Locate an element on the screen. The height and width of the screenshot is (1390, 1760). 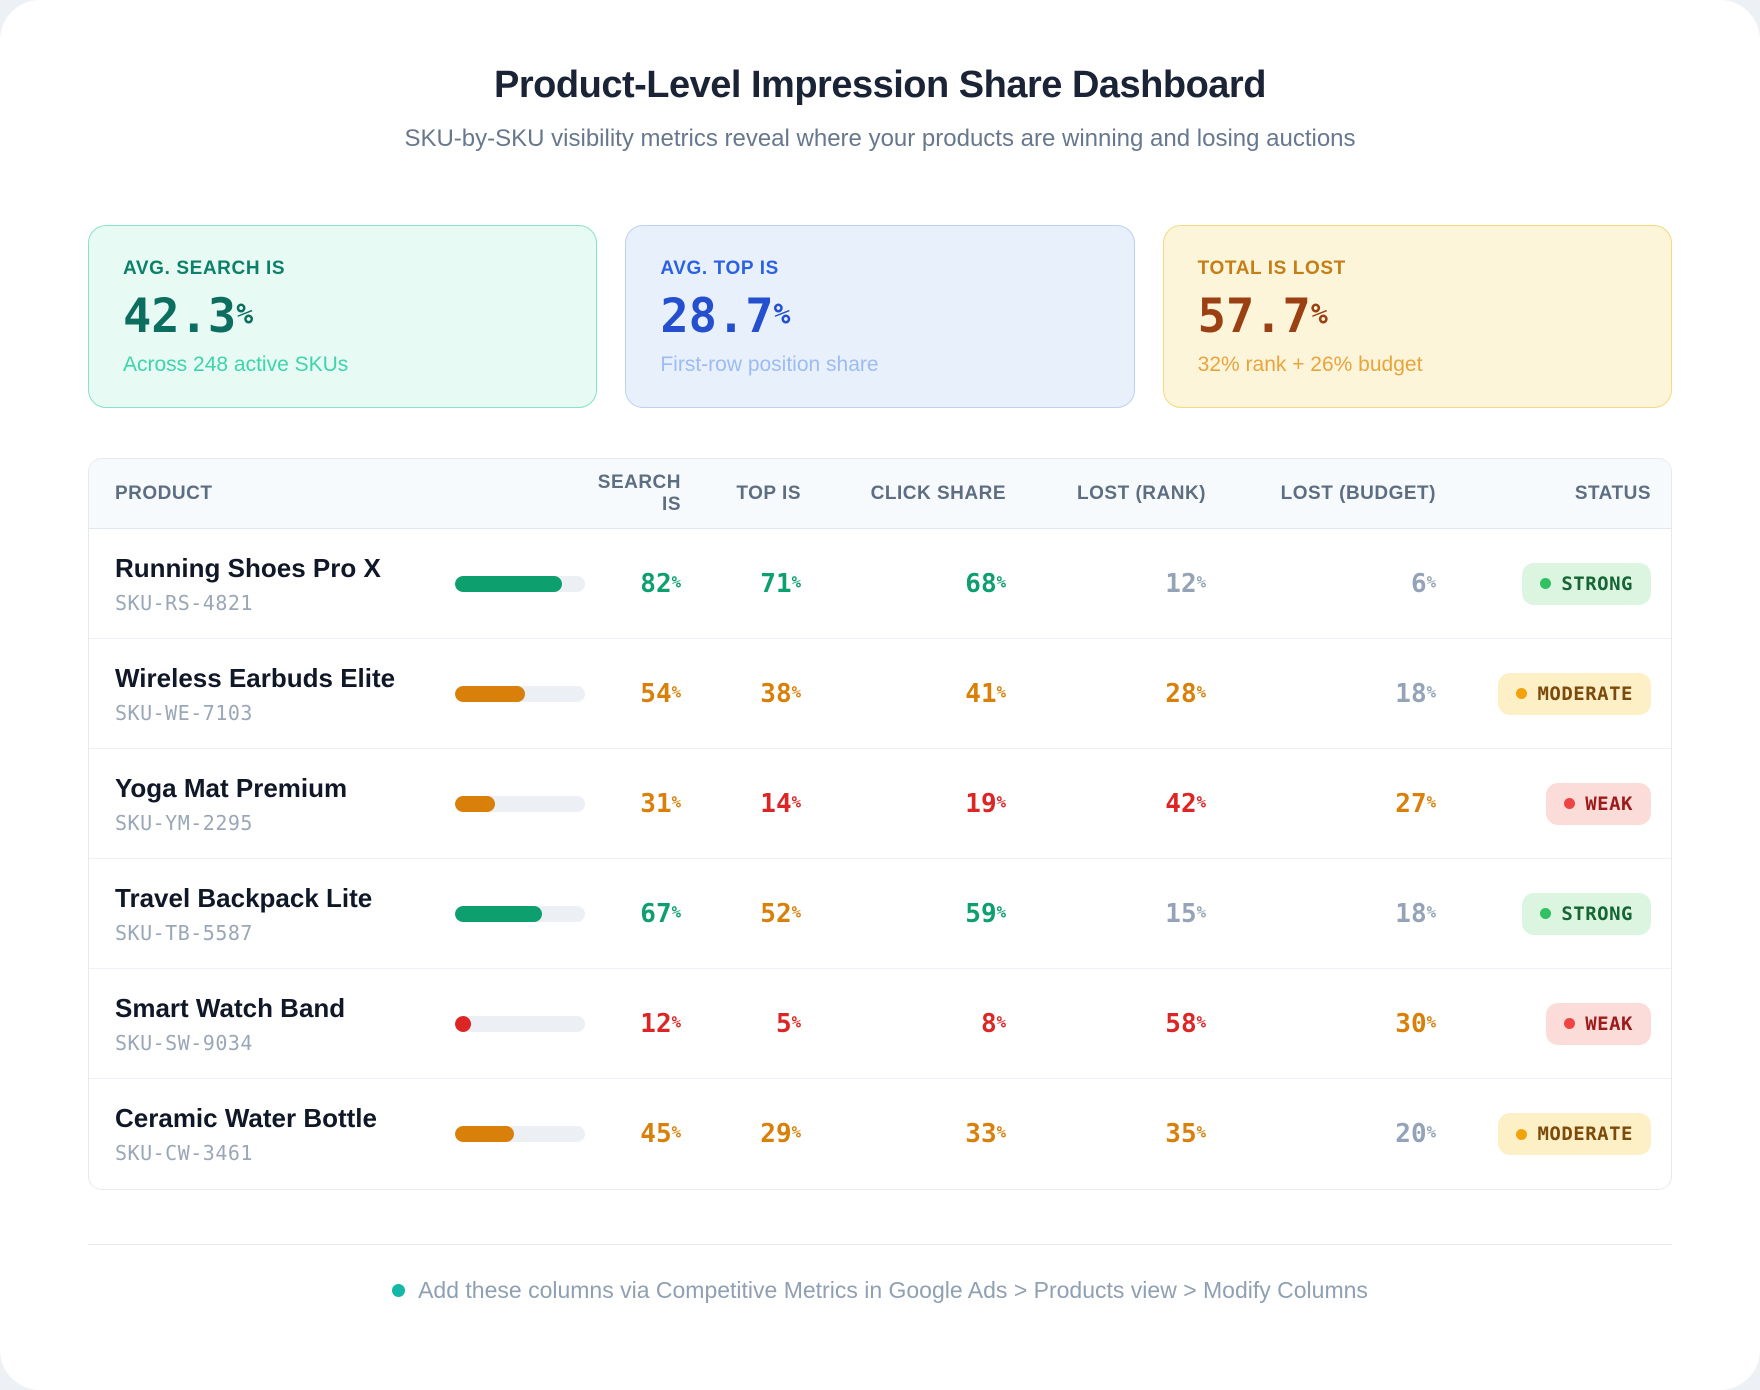
product-name: Travel Backpack Lite is located at coordinates (244, 897).